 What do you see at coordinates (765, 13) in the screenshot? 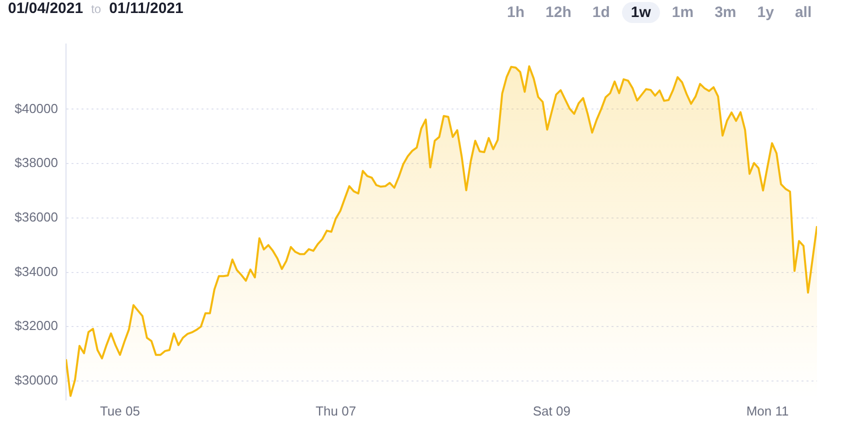
I see `text: 1y` at bounding box center [765, 13].